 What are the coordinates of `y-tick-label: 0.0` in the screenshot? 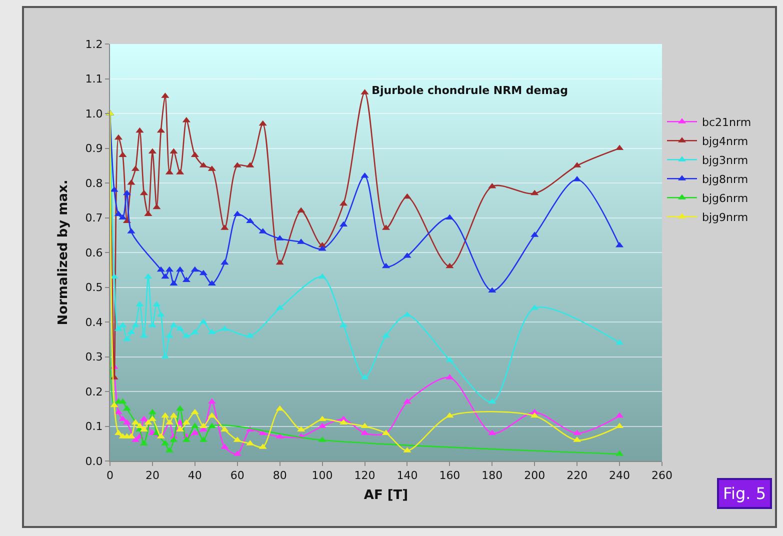 It's located at (94, 461).